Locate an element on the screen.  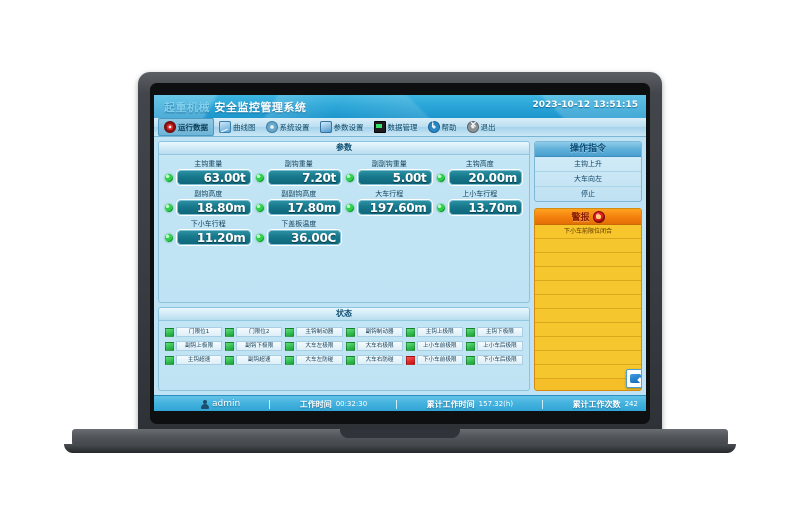
parameter-row: 36.00C is located at coordinates (298, 237).